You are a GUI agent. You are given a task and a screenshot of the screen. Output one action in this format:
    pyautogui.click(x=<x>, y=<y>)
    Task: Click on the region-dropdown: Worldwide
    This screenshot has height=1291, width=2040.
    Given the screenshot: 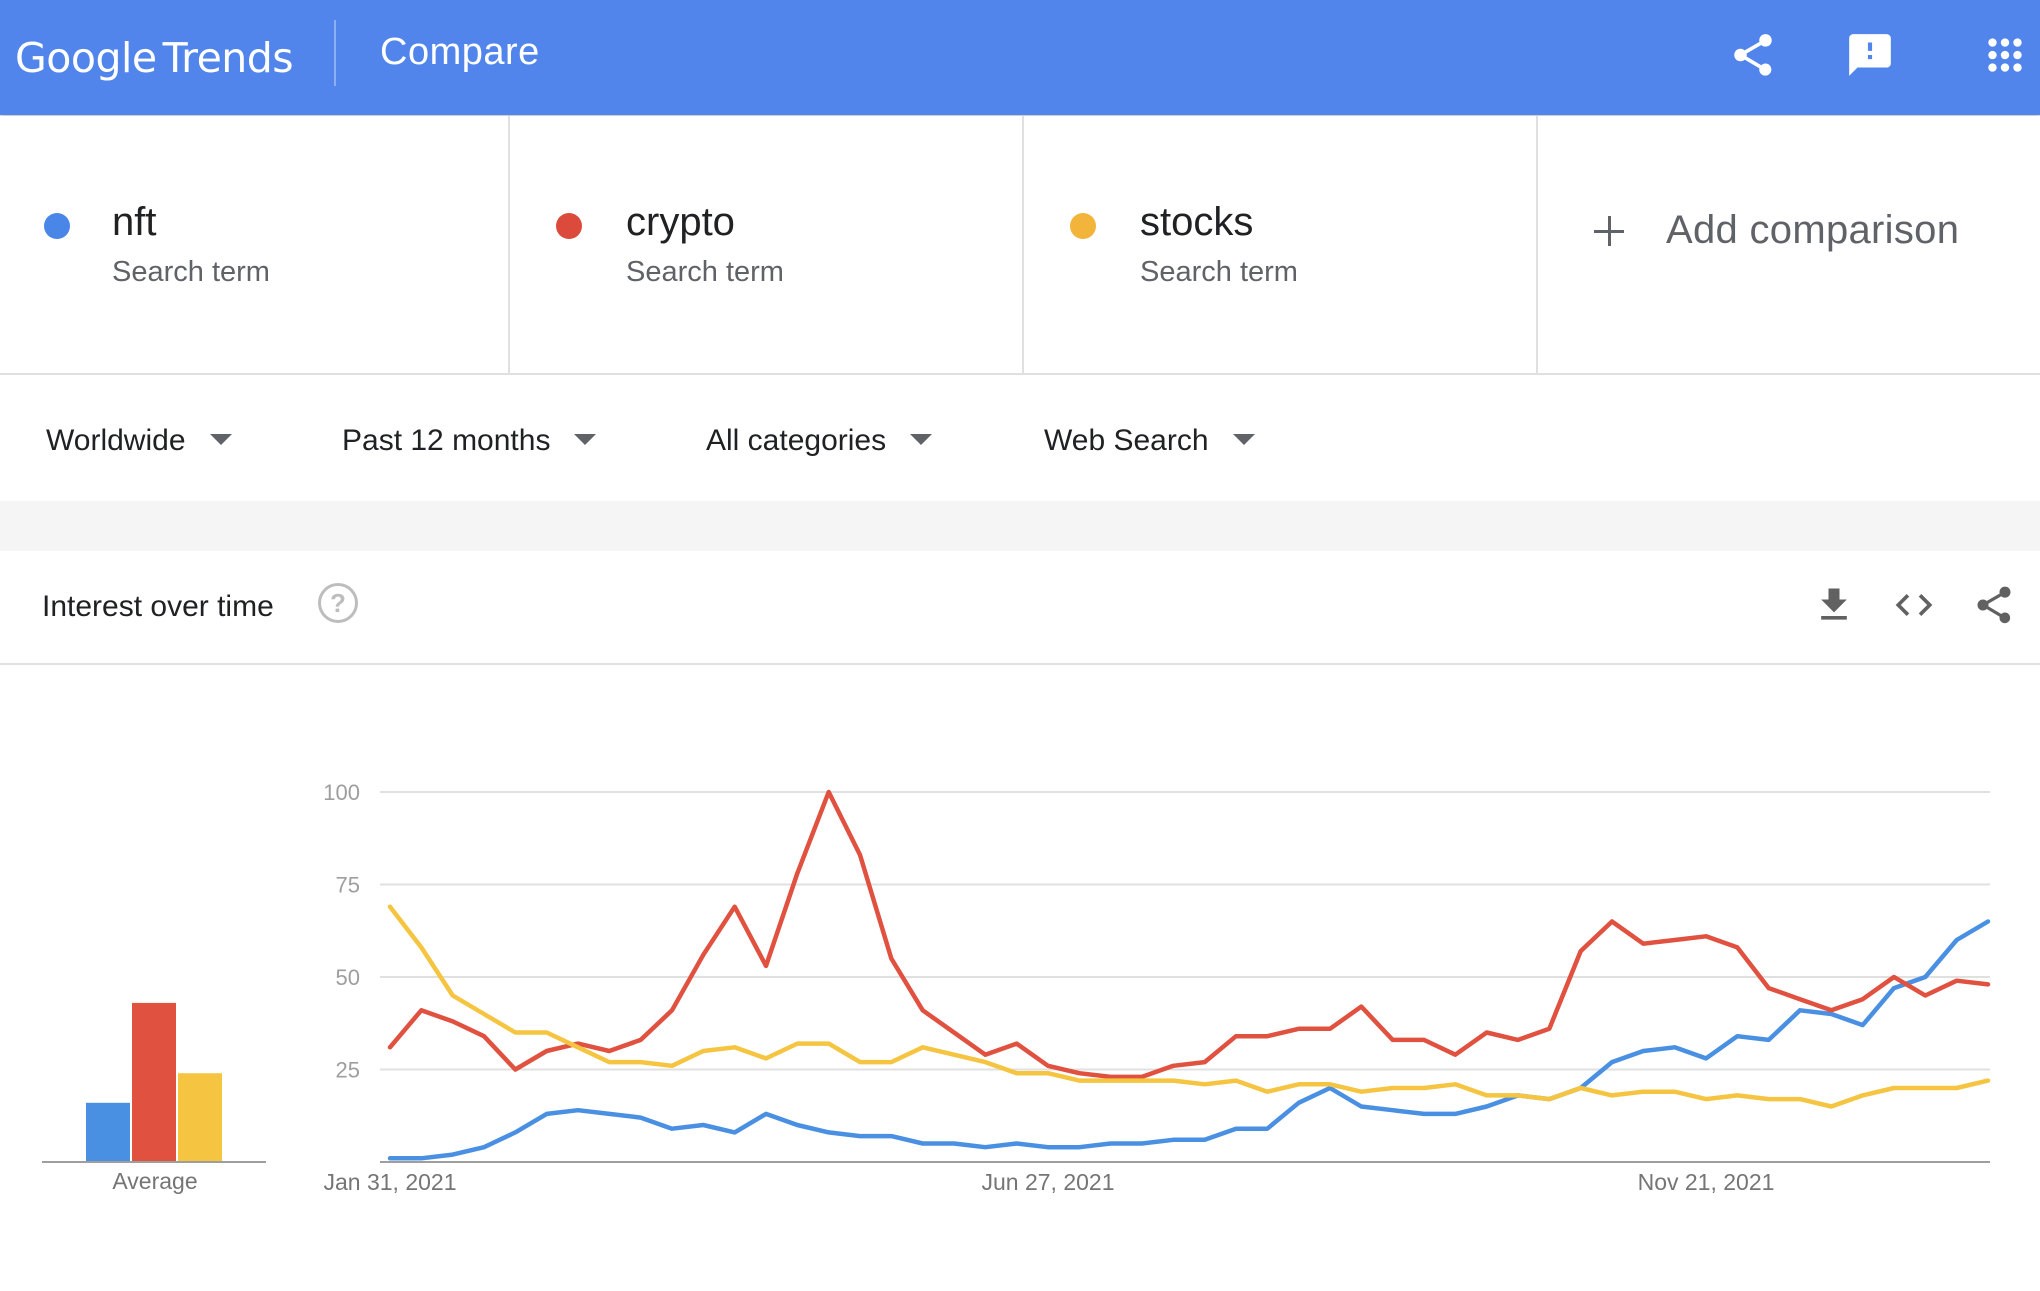 What is the action you would take?
    pyautogui.click(x=139, y=441)
    